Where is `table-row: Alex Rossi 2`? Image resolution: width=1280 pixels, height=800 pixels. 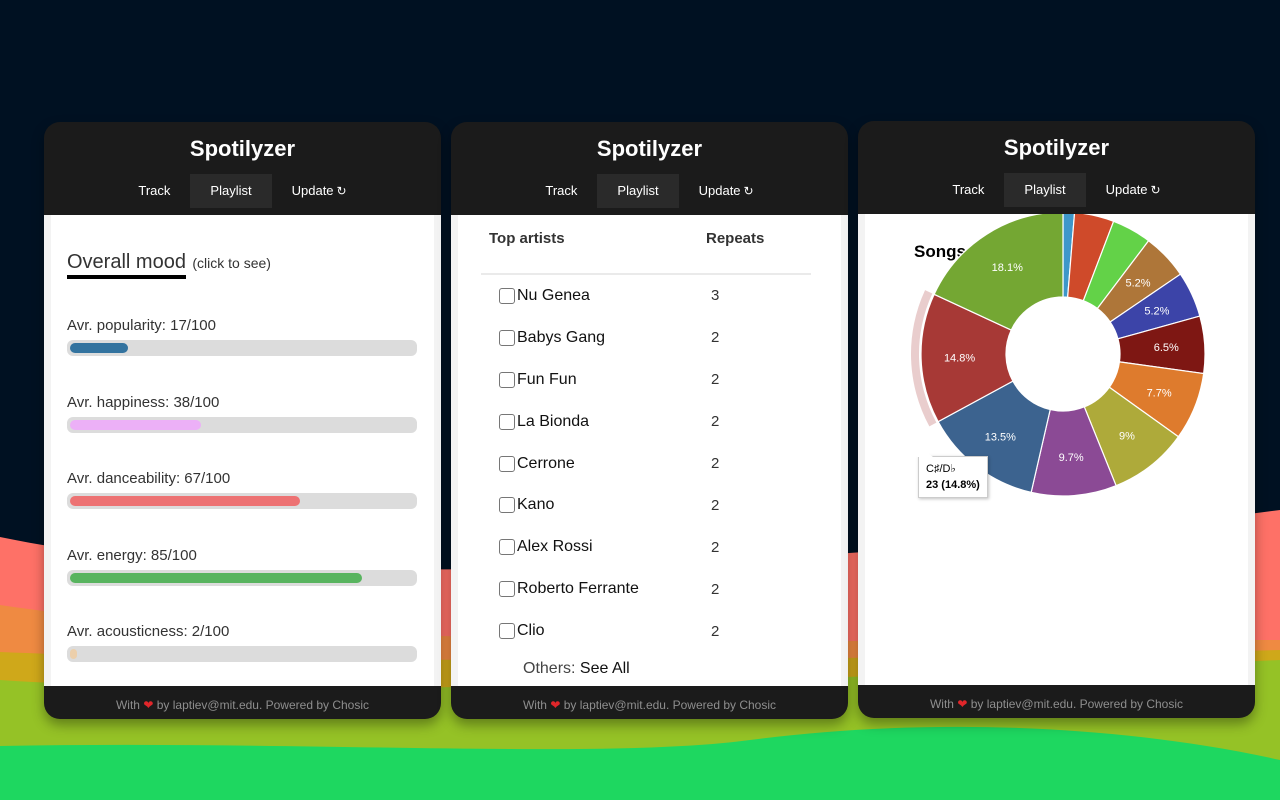 table-row: Alex Rossi 2 is located at coordinates (661, 547).